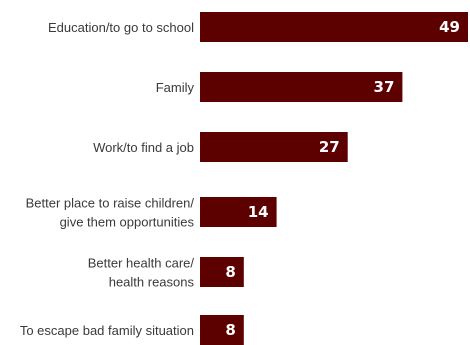 This screenshot has width=470, height=345. What do you see at coordinates (258, 212) in the screenshot?
I see `bar-value-label-3: 14` at bounding box center [258, 212].